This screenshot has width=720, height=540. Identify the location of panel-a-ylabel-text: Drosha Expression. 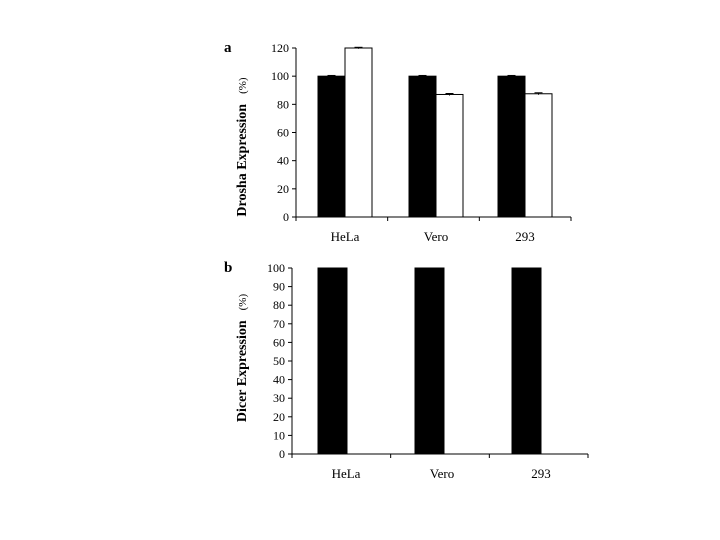
(242, 160).